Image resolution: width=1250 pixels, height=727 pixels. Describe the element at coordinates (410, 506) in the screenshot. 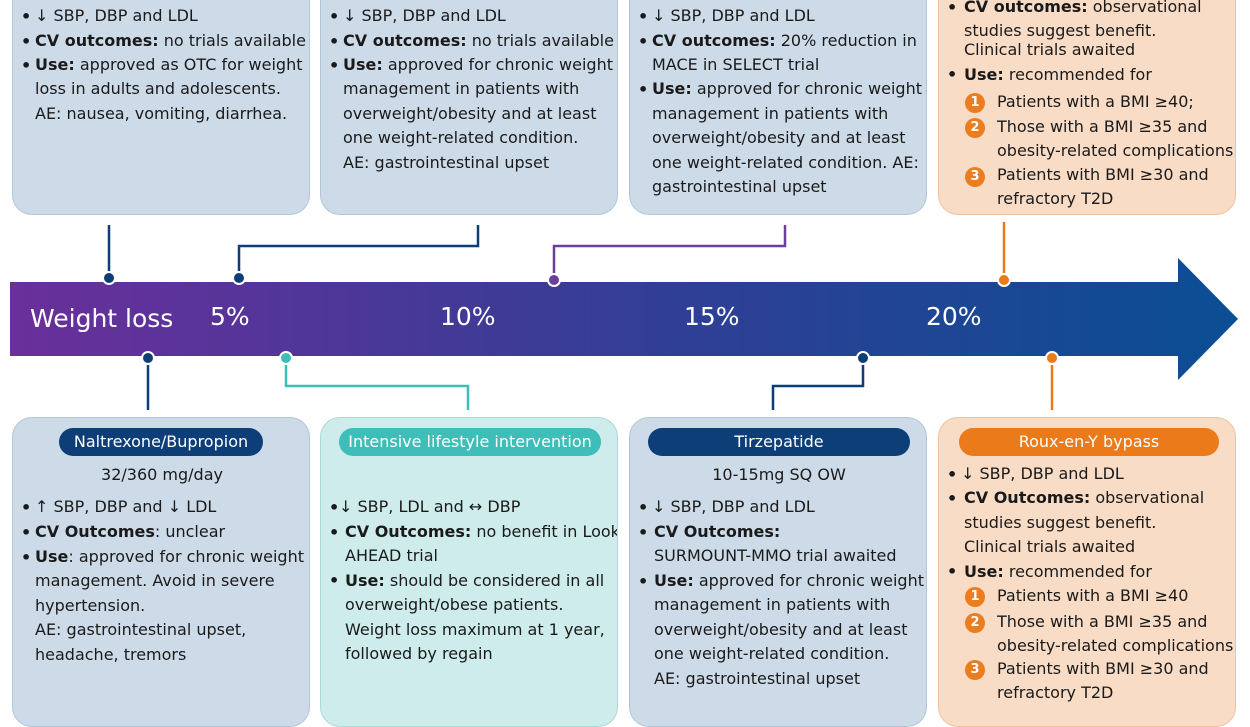

I see `bottom-card-2-line-1a: SBP, LDL and` at that location.